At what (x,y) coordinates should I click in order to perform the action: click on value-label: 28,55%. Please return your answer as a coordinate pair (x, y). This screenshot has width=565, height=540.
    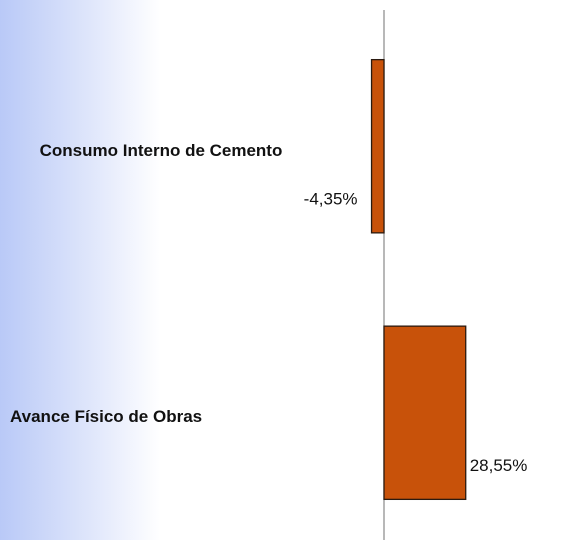
    Looking at the image, I should click on (499, 465).